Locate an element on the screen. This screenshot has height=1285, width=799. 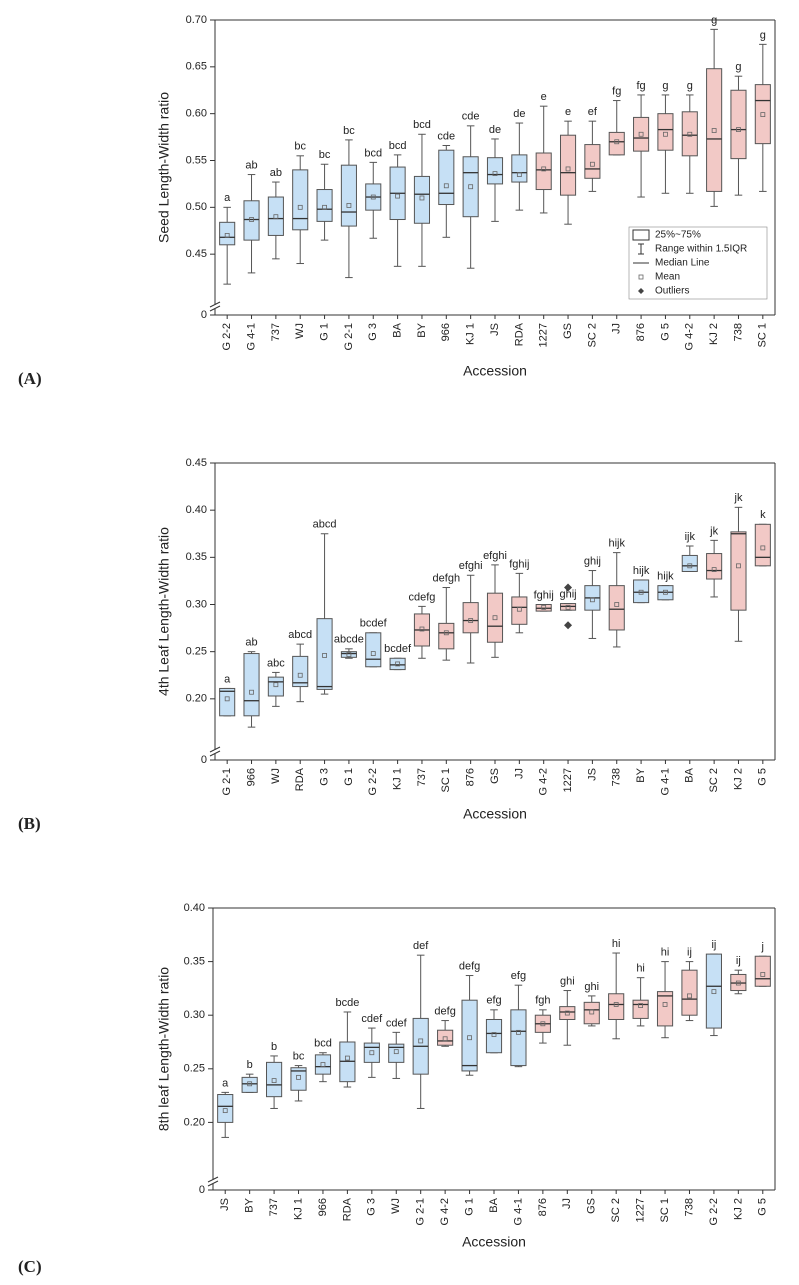
y-tick-label: 0.25 is located at coordinates (196, 652).